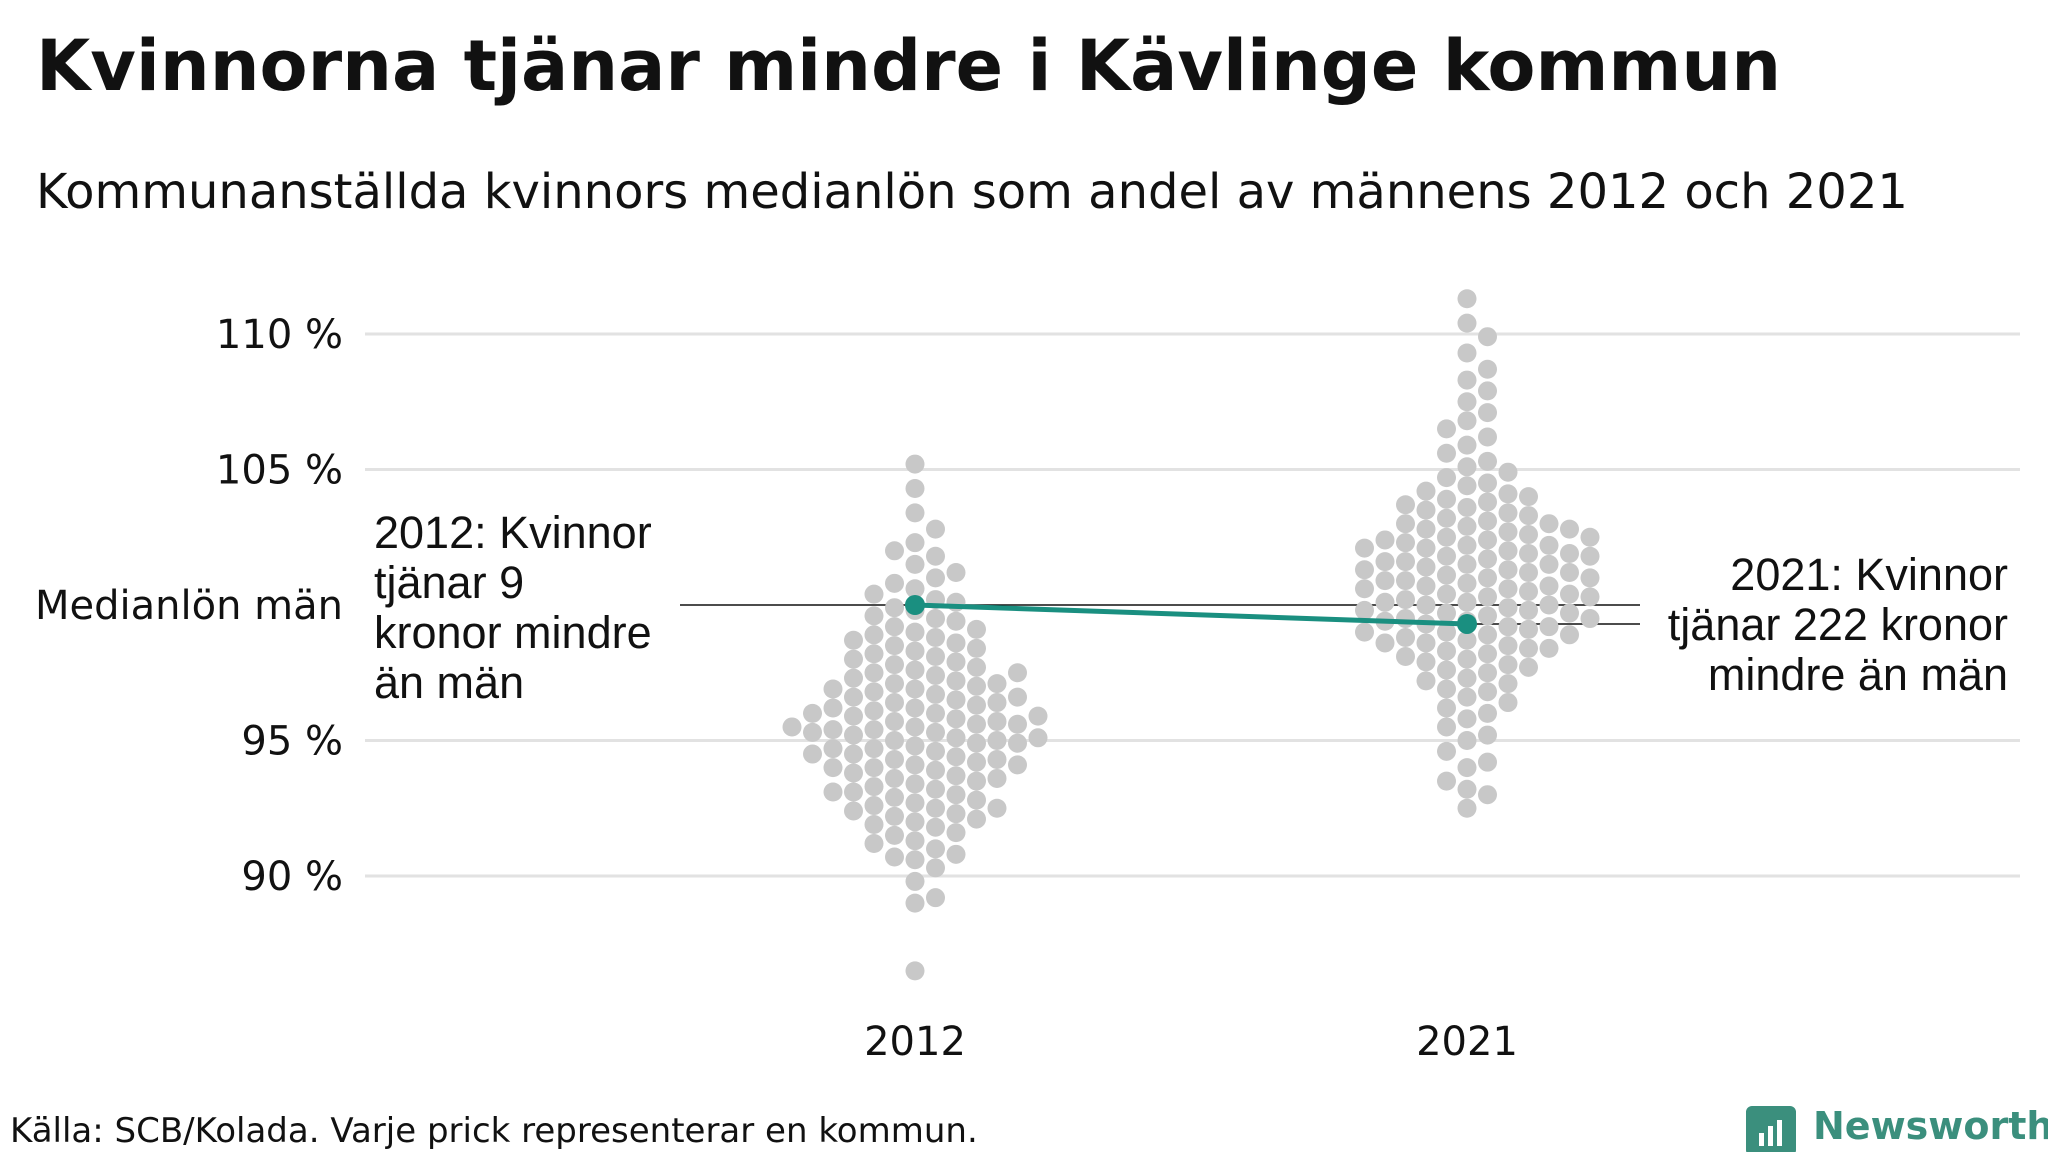  I want to click on annotation-2012-line: 2012: Kvinnor, so click(513, 532).